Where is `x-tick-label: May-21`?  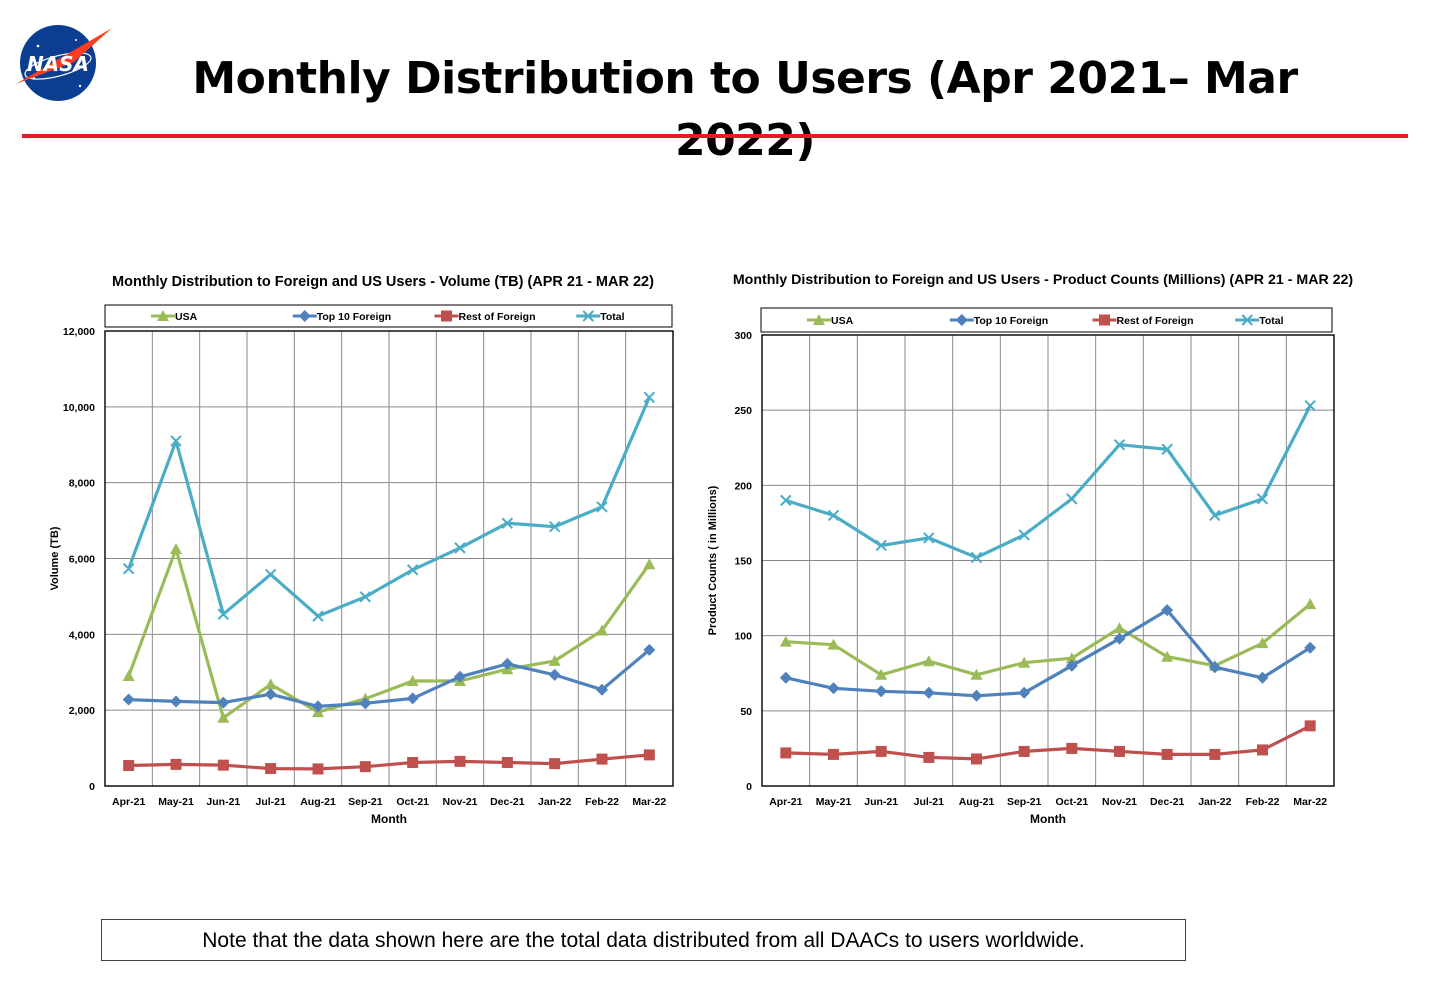
x-tick-label: May-21 is located at coordinates (834, 802).